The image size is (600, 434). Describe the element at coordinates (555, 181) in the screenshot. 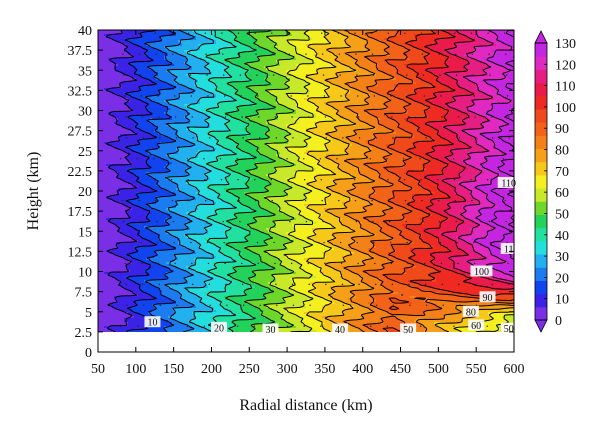

I see `colorbar: 0 10 20 30 40 50 60 70 80 90 100 110 120 130` at that location.